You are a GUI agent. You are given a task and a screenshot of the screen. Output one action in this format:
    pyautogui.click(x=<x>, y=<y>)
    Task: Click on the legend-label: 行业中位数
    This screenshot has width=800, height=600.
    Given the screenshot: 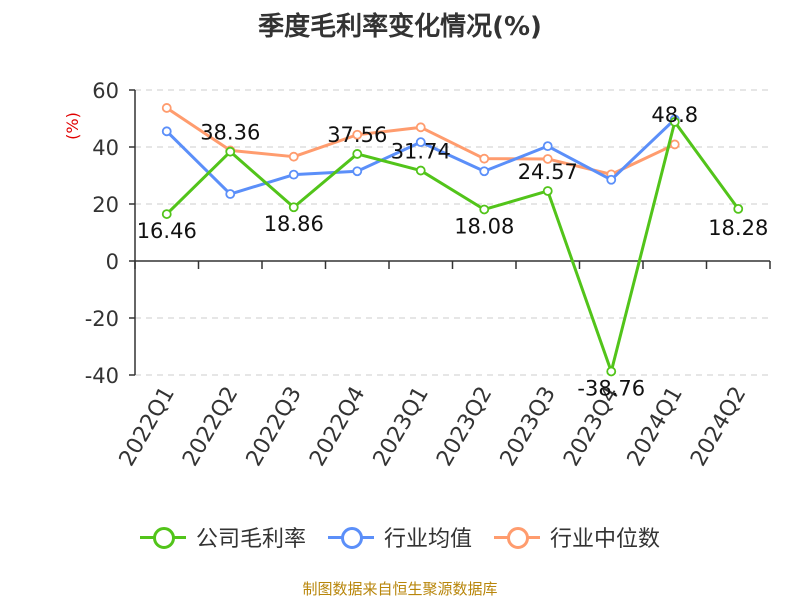 What is the action you would take?
    pyautogui.click(x=605, y=539)
    